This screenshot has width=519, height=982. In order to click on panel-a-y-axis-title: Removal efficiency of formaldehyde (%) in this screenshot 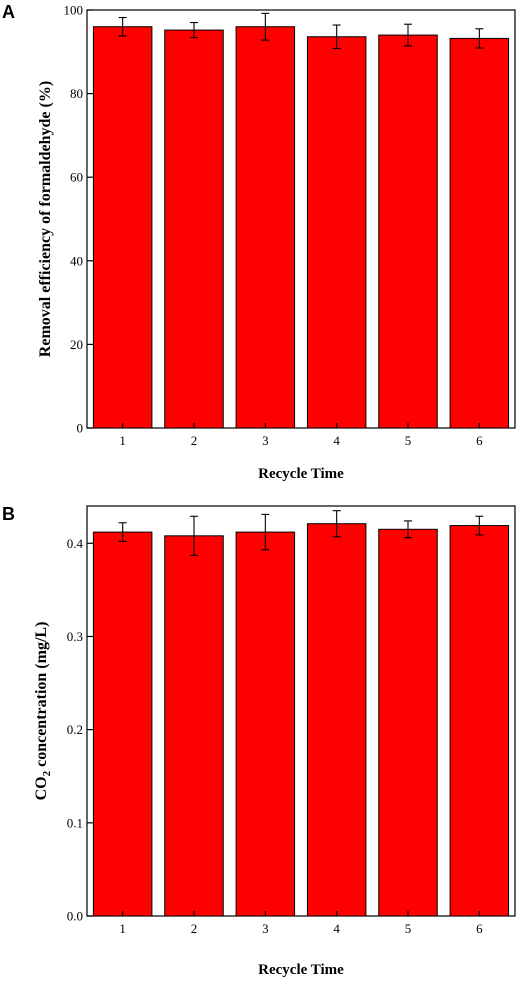, I will do `click(45, 219)`.